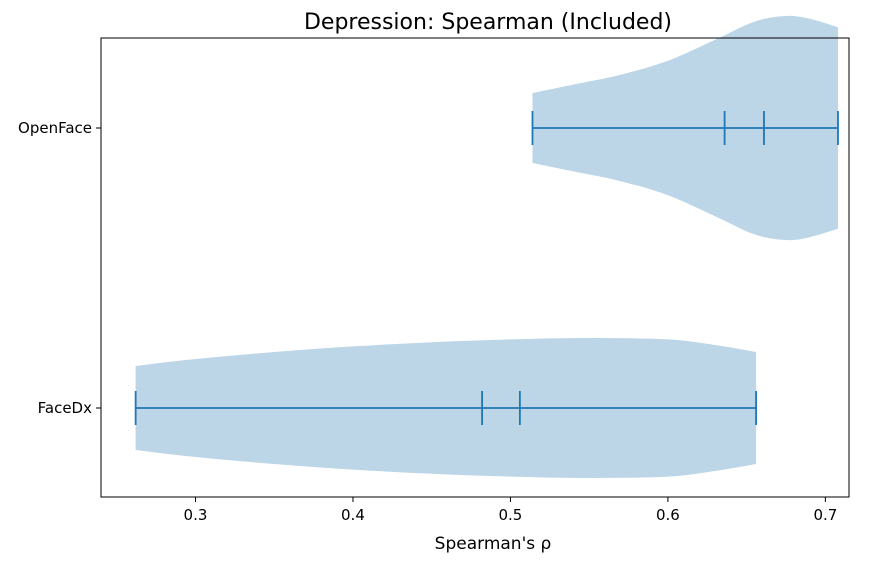 The height and width of the screenshot is (561, 886). Describe the element at coordinates (668, 515) in the screenshot. I see `x-tick-label: 0.6` at that location.